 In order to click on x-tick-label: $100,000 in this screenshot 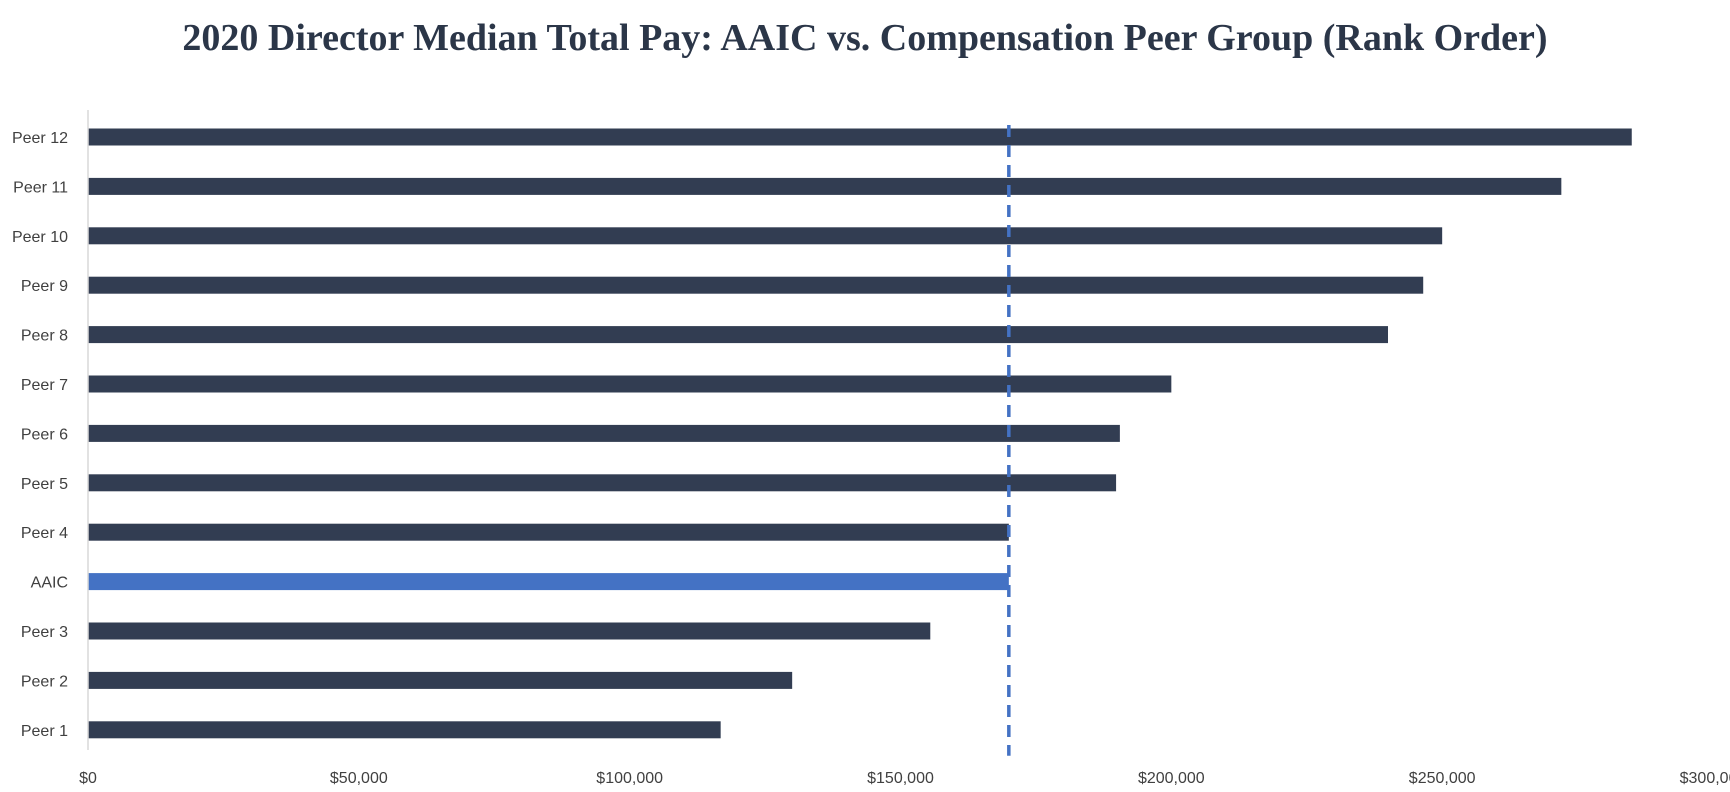, I will do `click(629, 778)`.